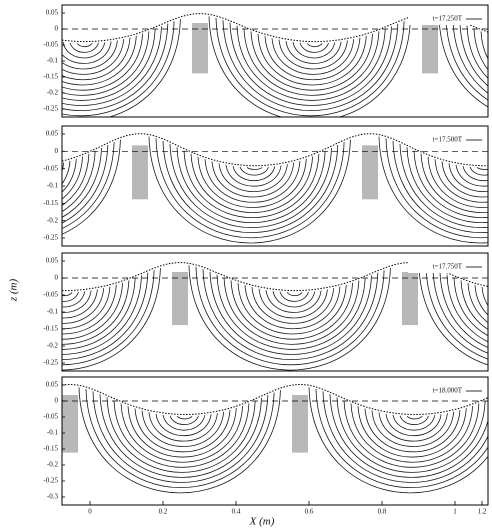 The width and height of the screenshot is (492, 529). Describe the element at coordinates (309, 512) in the screenshot. I see `x-tick-label: 0.6` at that location.